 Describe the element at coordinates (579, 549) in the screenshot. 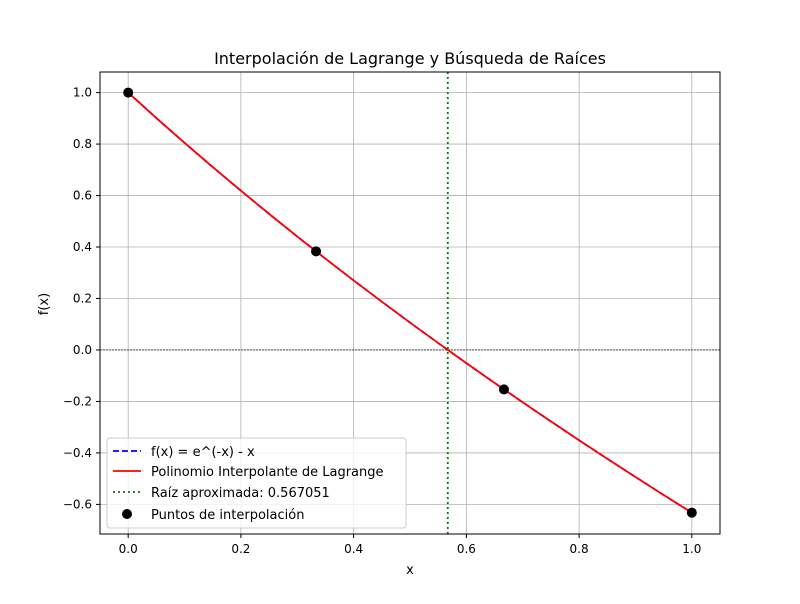

I see `x-tick-label: 0.8` at that location.